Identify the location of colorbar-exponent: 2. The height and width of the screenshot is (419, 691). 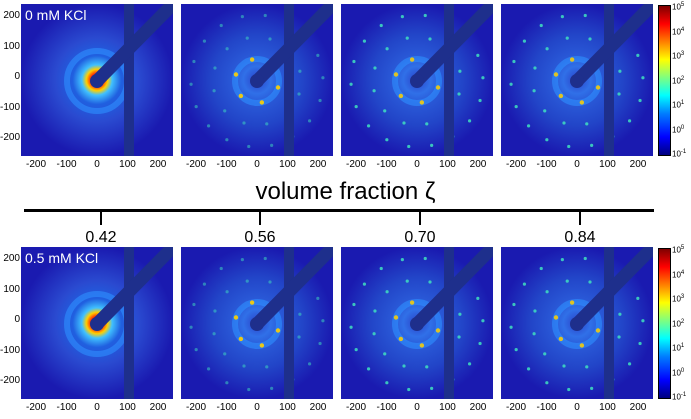
(682, 321).